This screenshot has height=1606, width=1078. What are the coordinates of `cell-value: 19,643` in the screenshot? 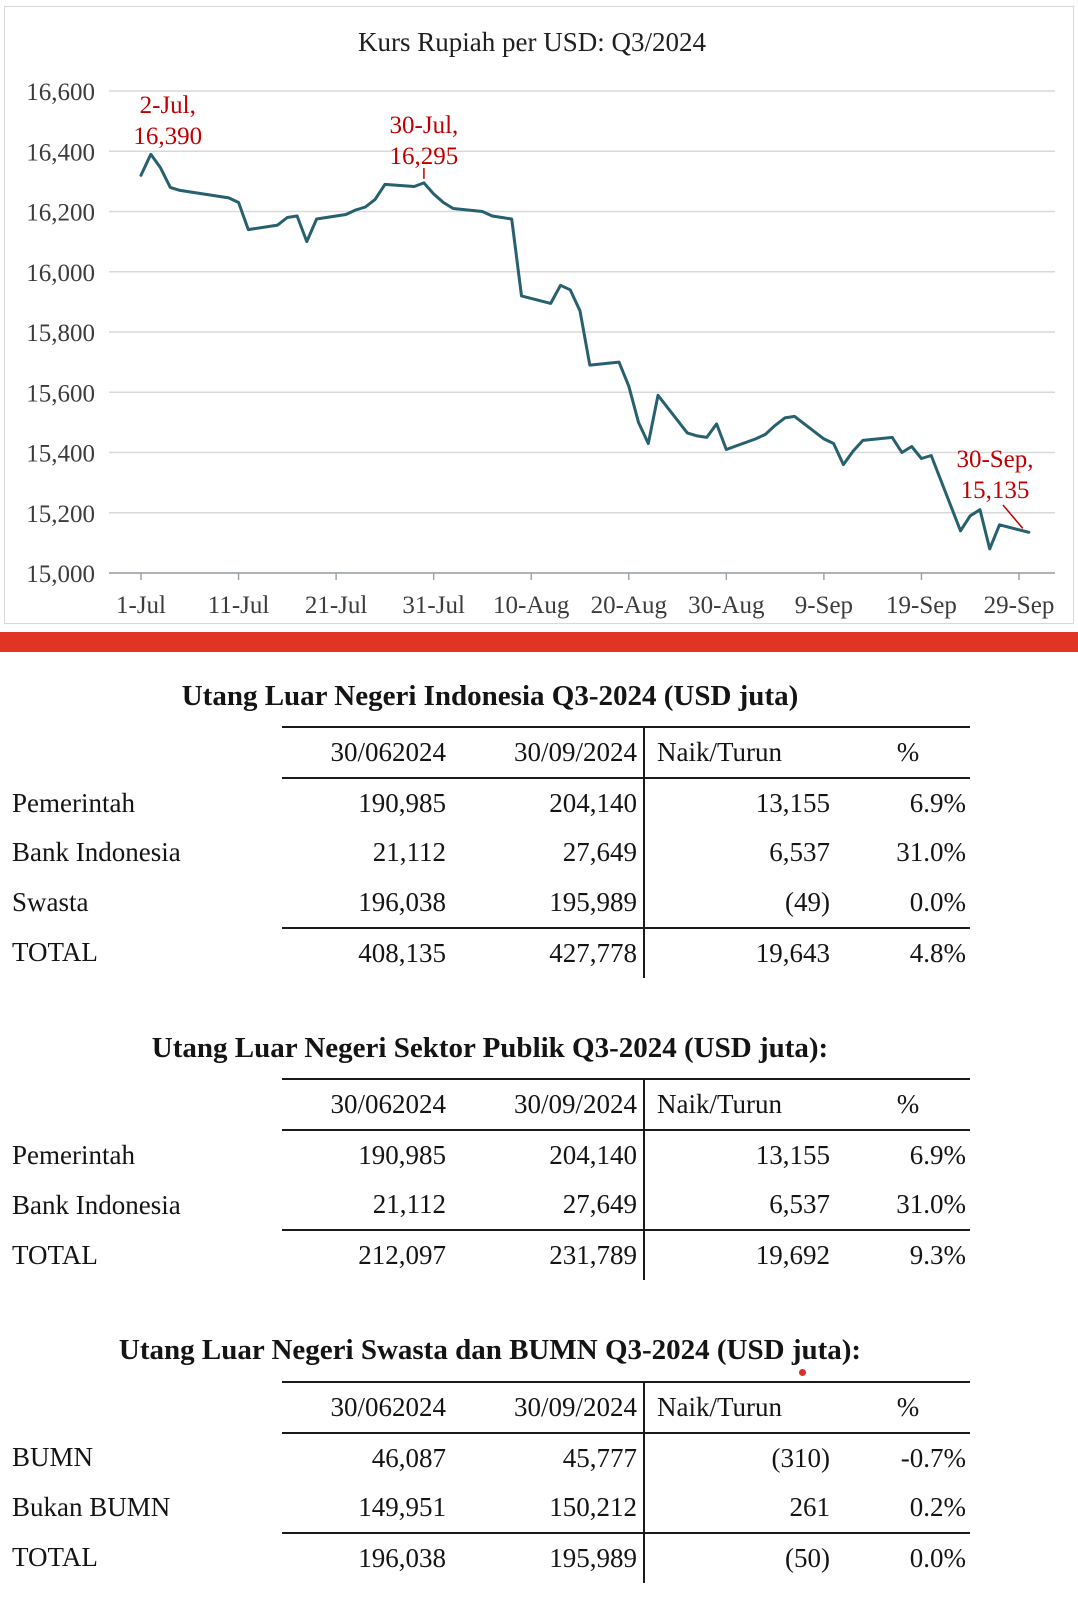 It's located at (744, 952).